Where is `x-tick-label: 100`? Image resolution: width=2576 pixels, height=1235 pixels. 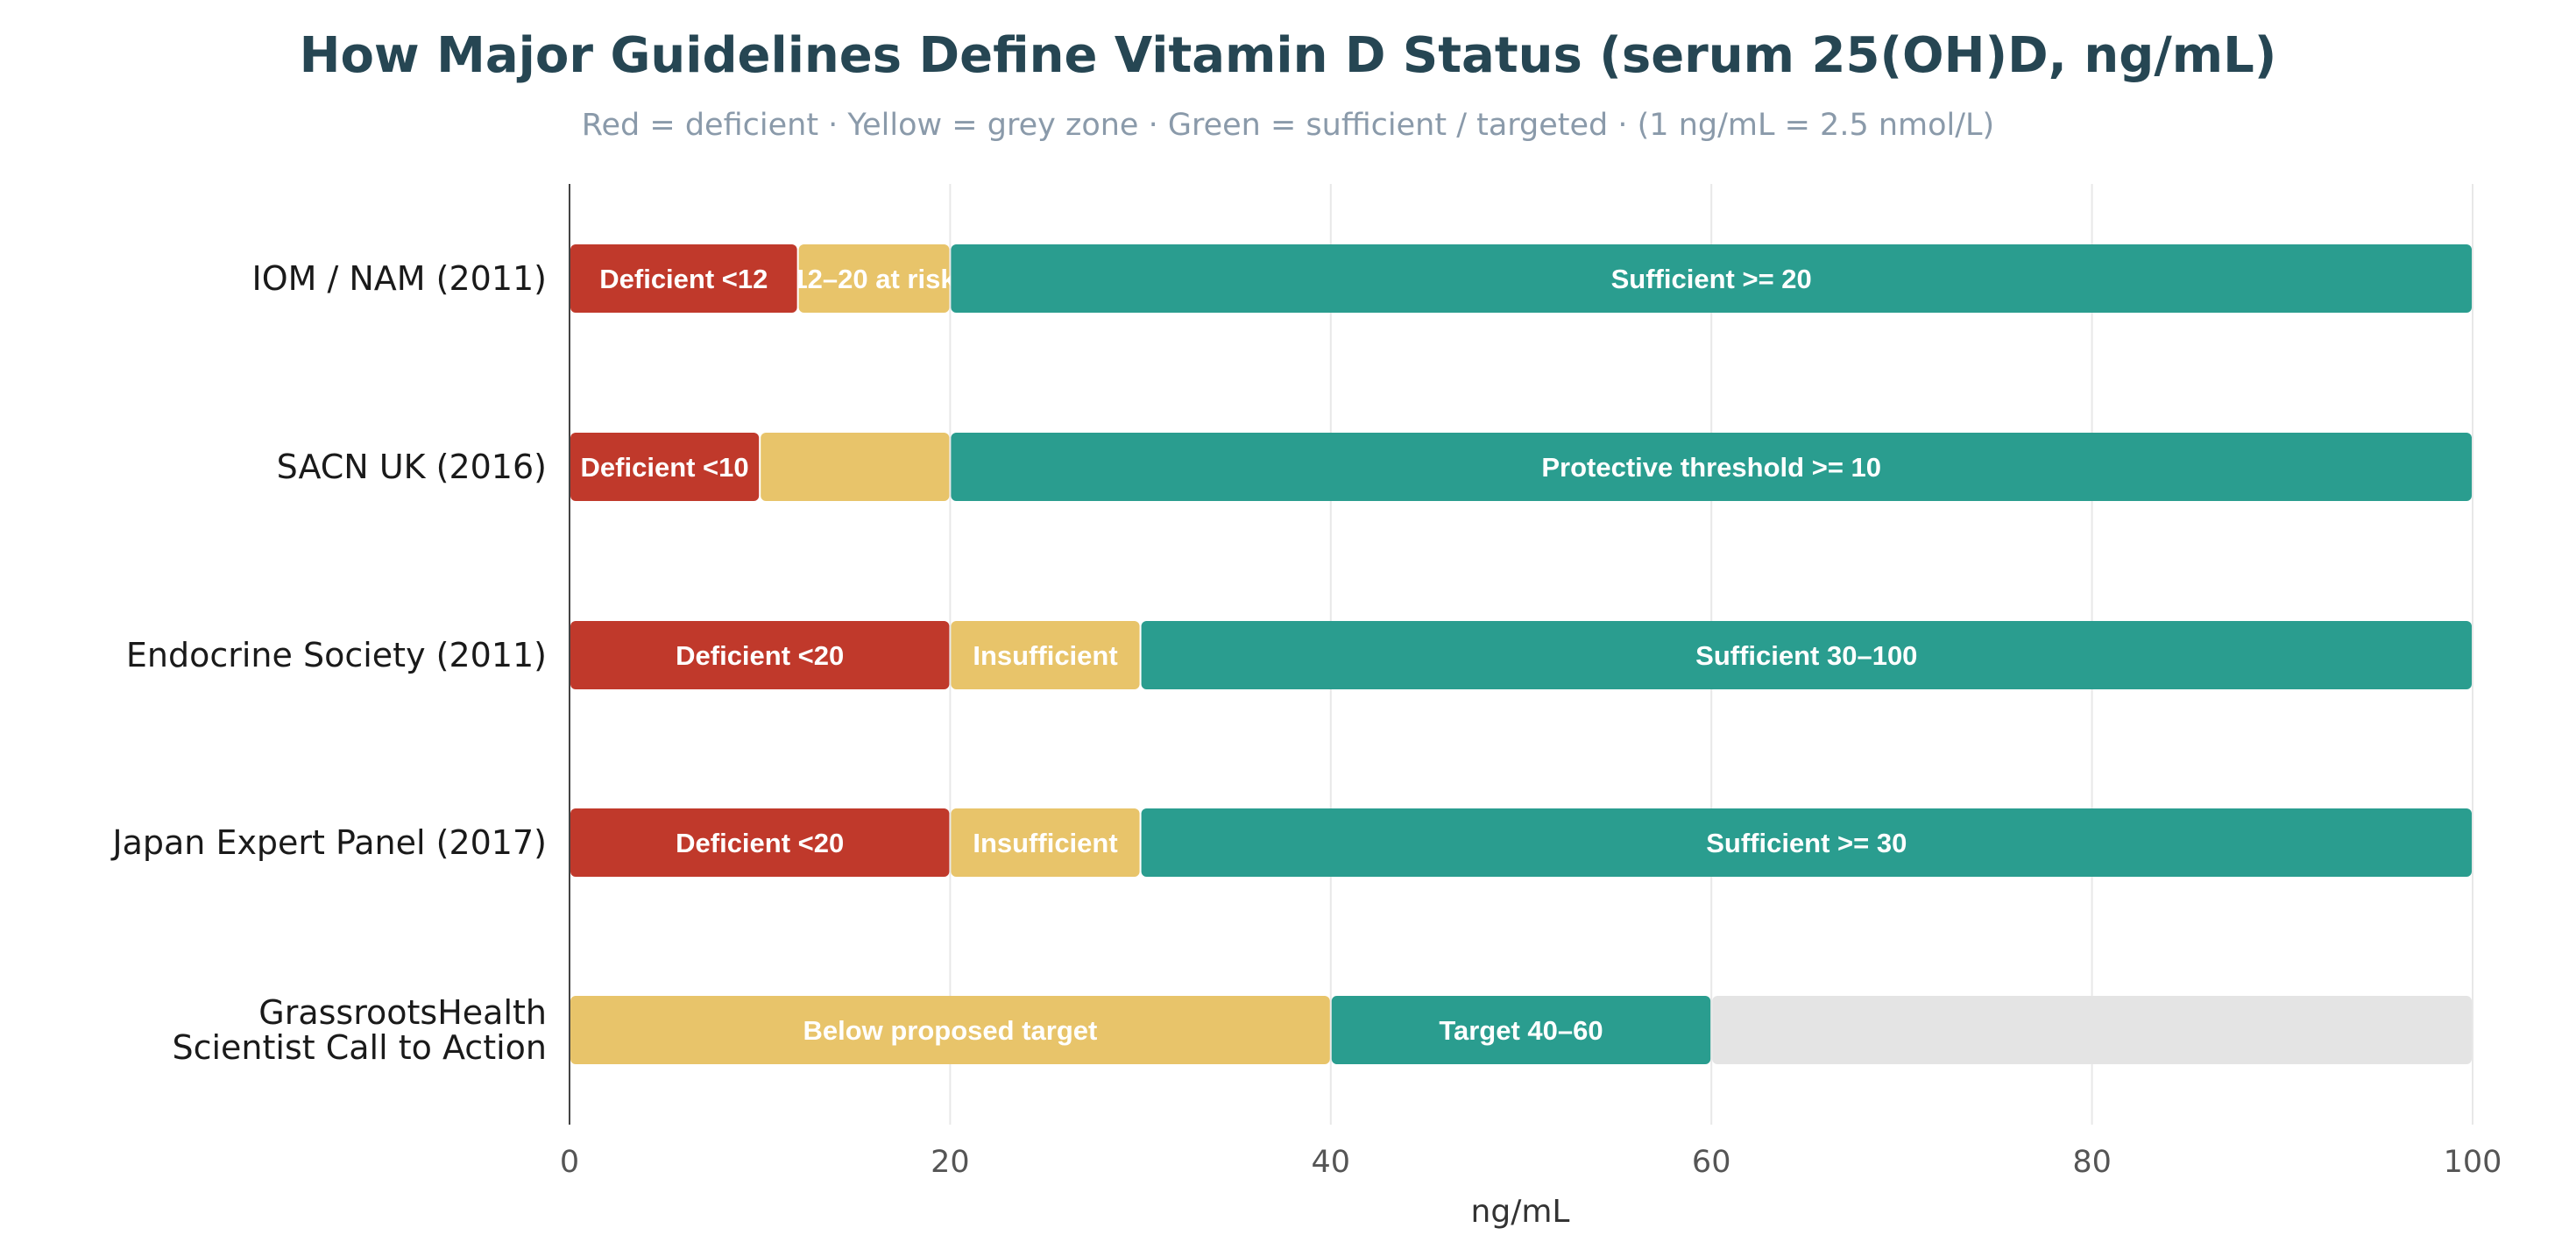
x-tick-label: 100 is located at coordinates (2473, 1162).